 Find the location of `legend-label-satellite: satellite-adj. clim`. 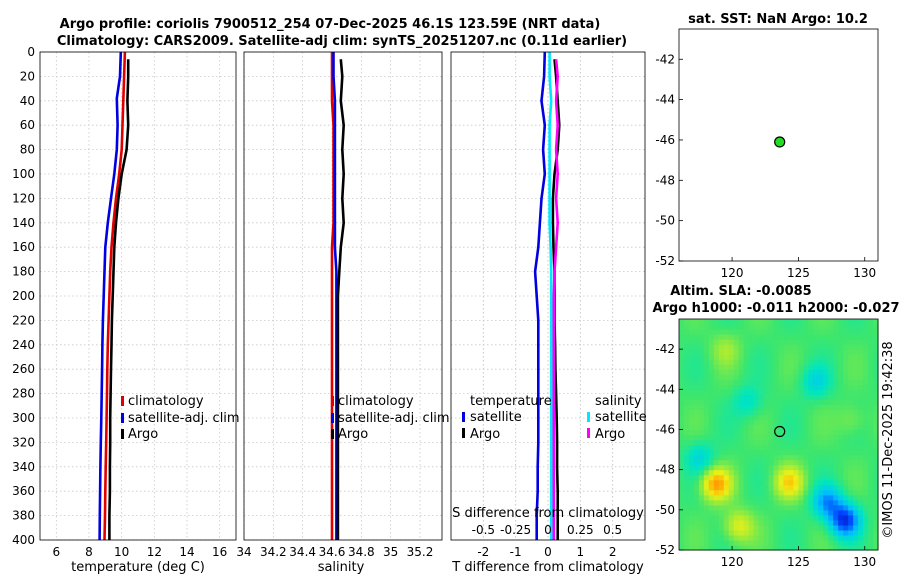

legend-label-satellite: satellite-adj. clim is located at coordinates (184, 418).